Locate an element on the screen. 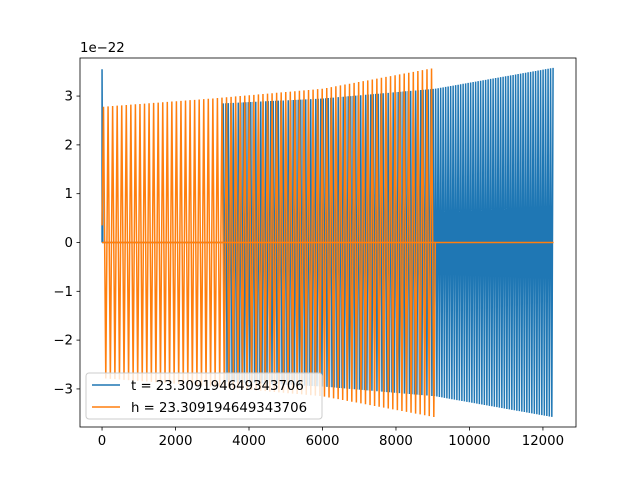  y-tick-label: −3 is located at coordinates (63, 389).